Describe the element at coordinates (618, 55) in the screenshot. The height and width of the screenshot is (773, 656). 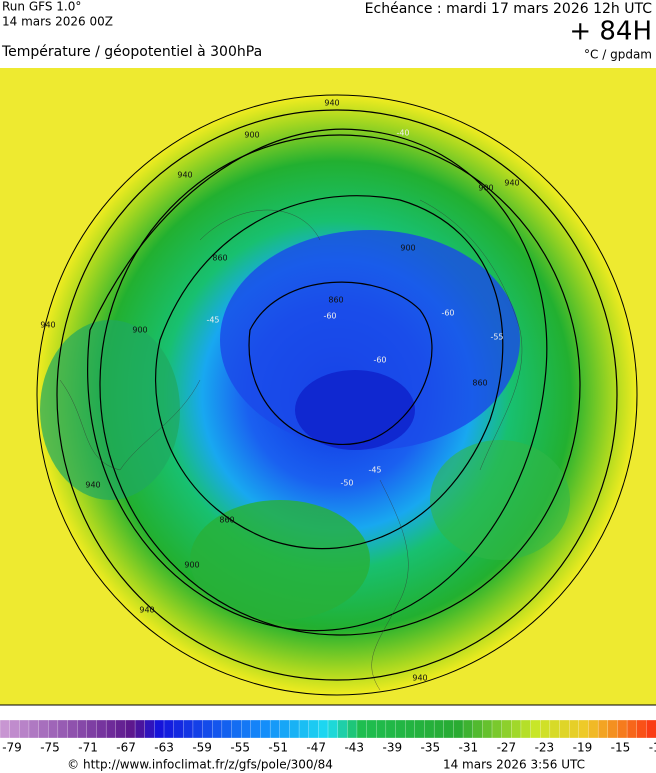
I see `units: °C / gpdam` at that location.